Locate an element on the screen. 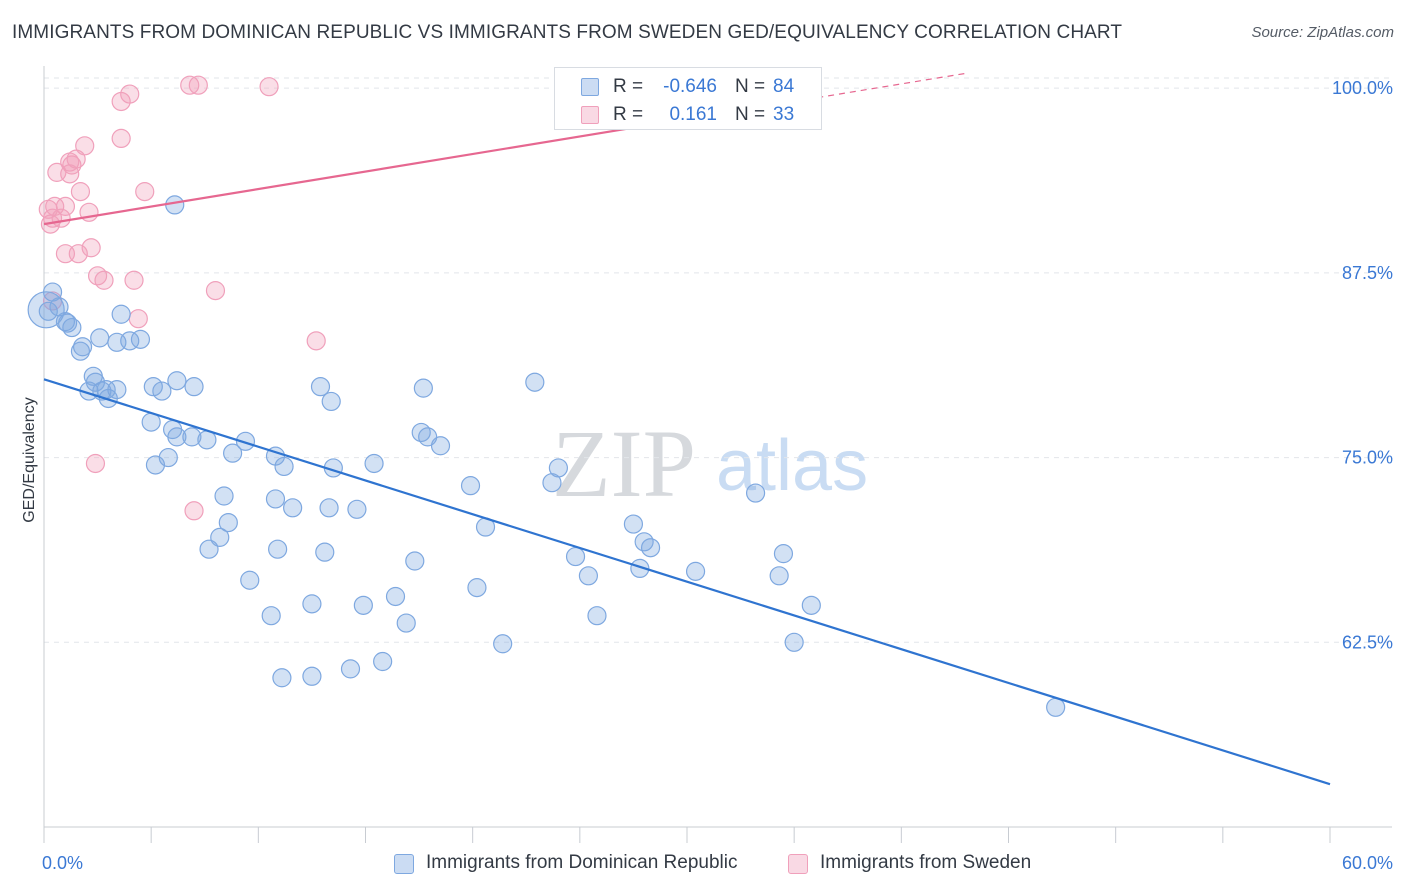 Image resolution: width=1406 pixels, height=892 pixels. legend-row-dominican: R = -0.646 N = 84 is located at coordinates (689, 86).